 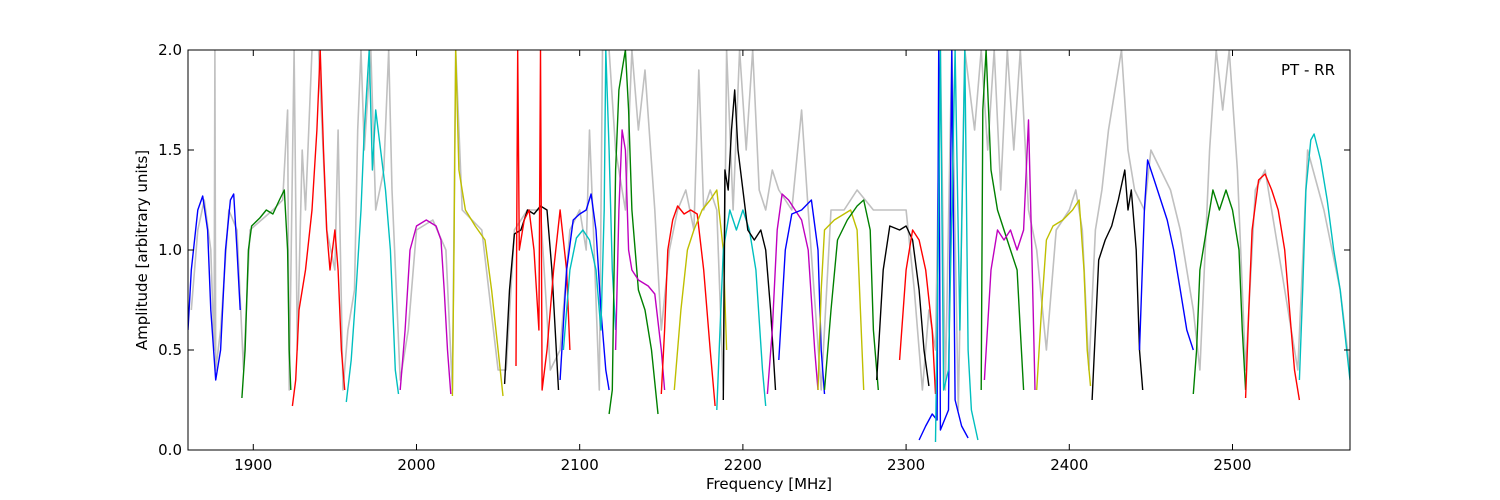 I want to click on x-tick-label: 2400, so click(x=1069, y=465).